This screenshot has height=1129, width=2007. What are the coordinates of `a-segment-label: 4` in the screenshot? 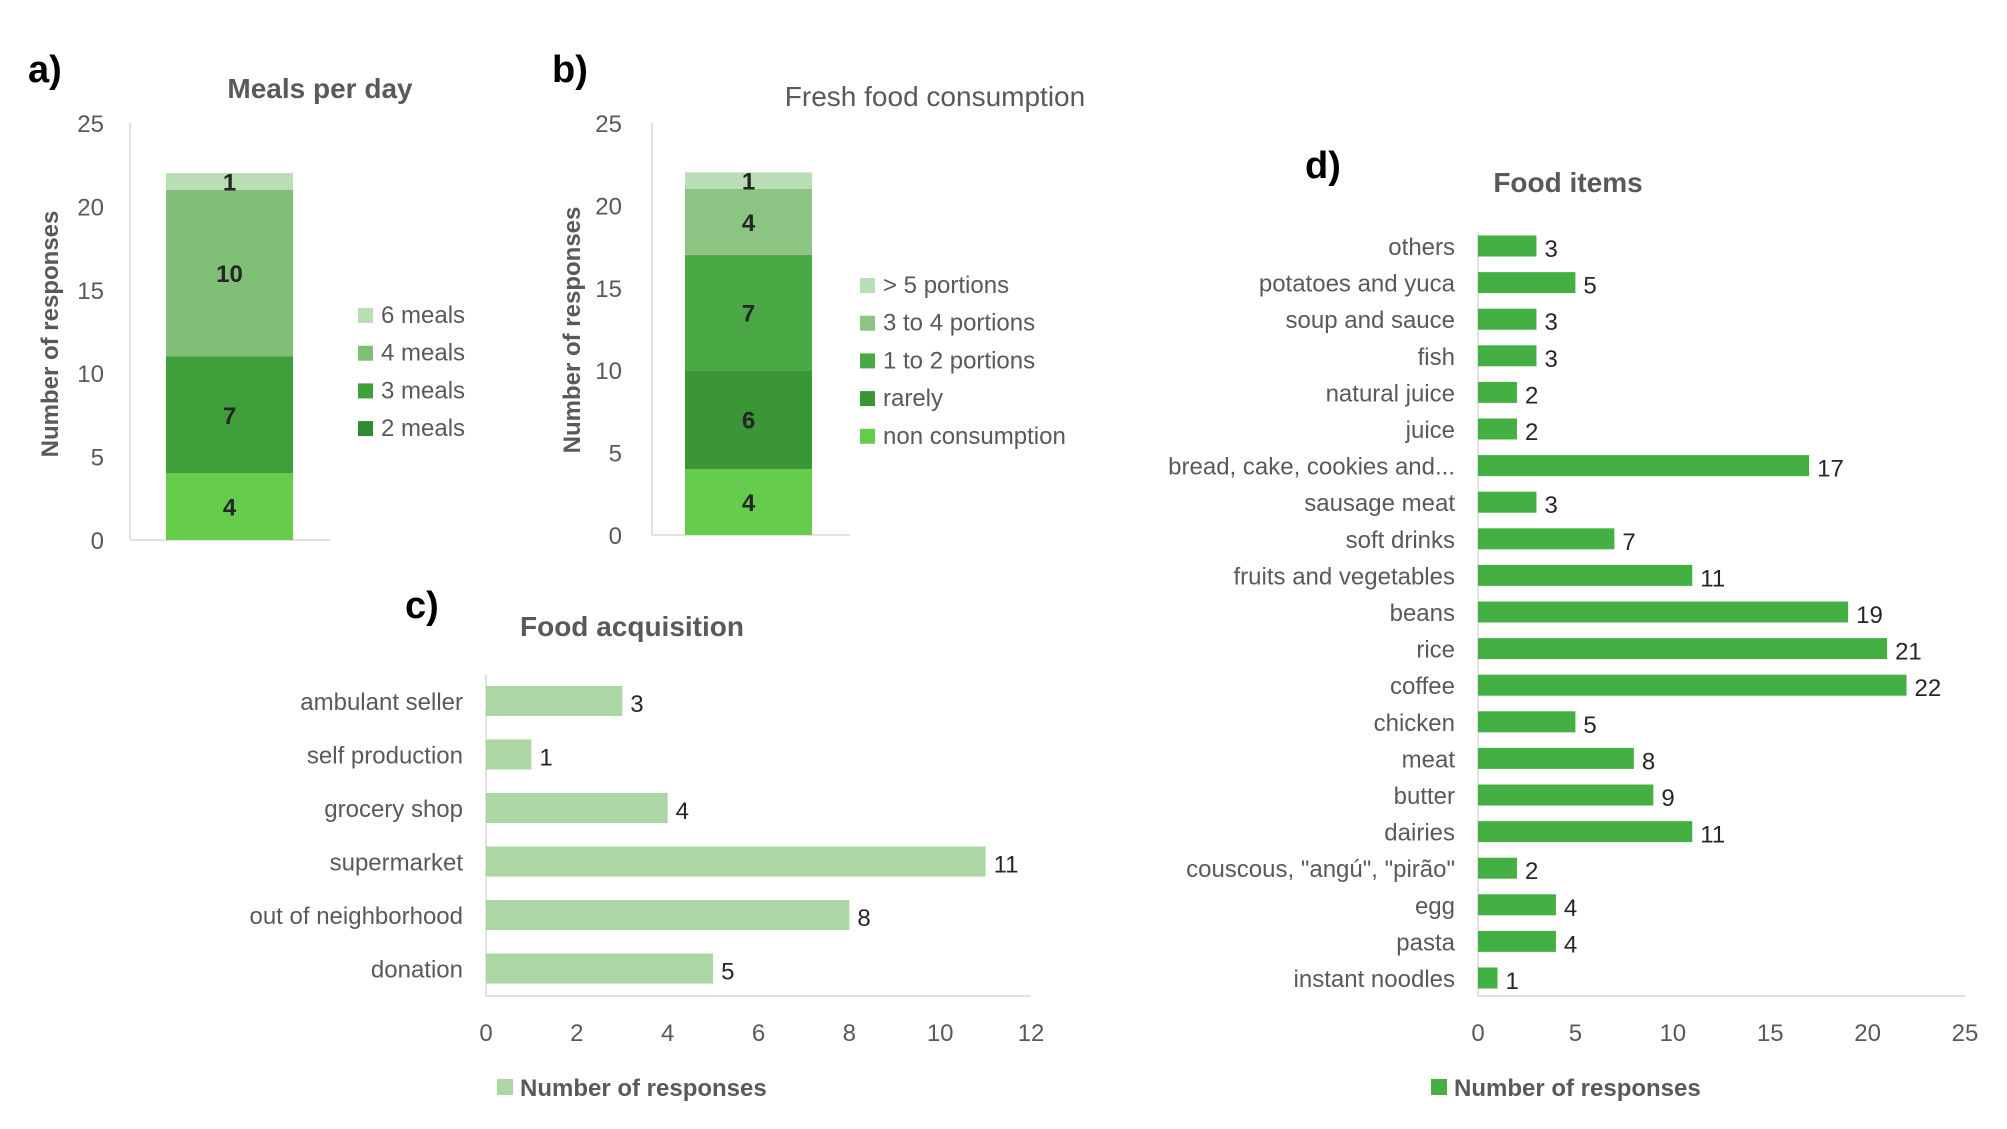 It's located at (230, 508).